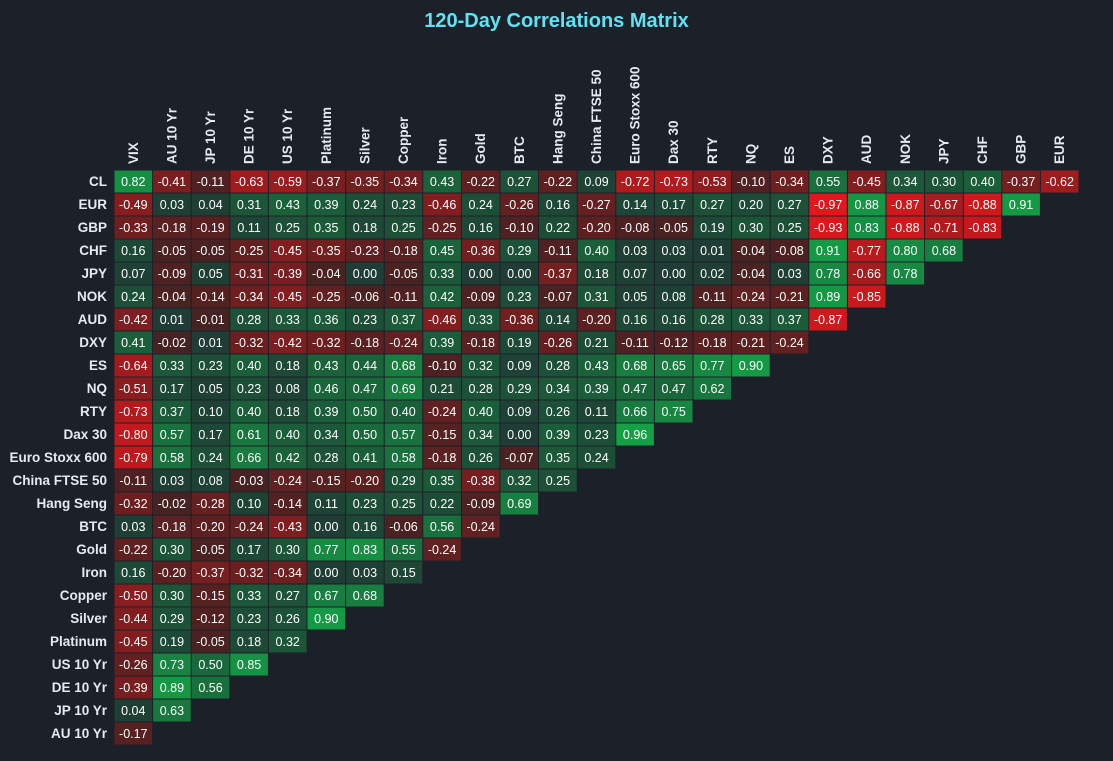  I want to click on cell-value: 0.31, so click(596, 297).